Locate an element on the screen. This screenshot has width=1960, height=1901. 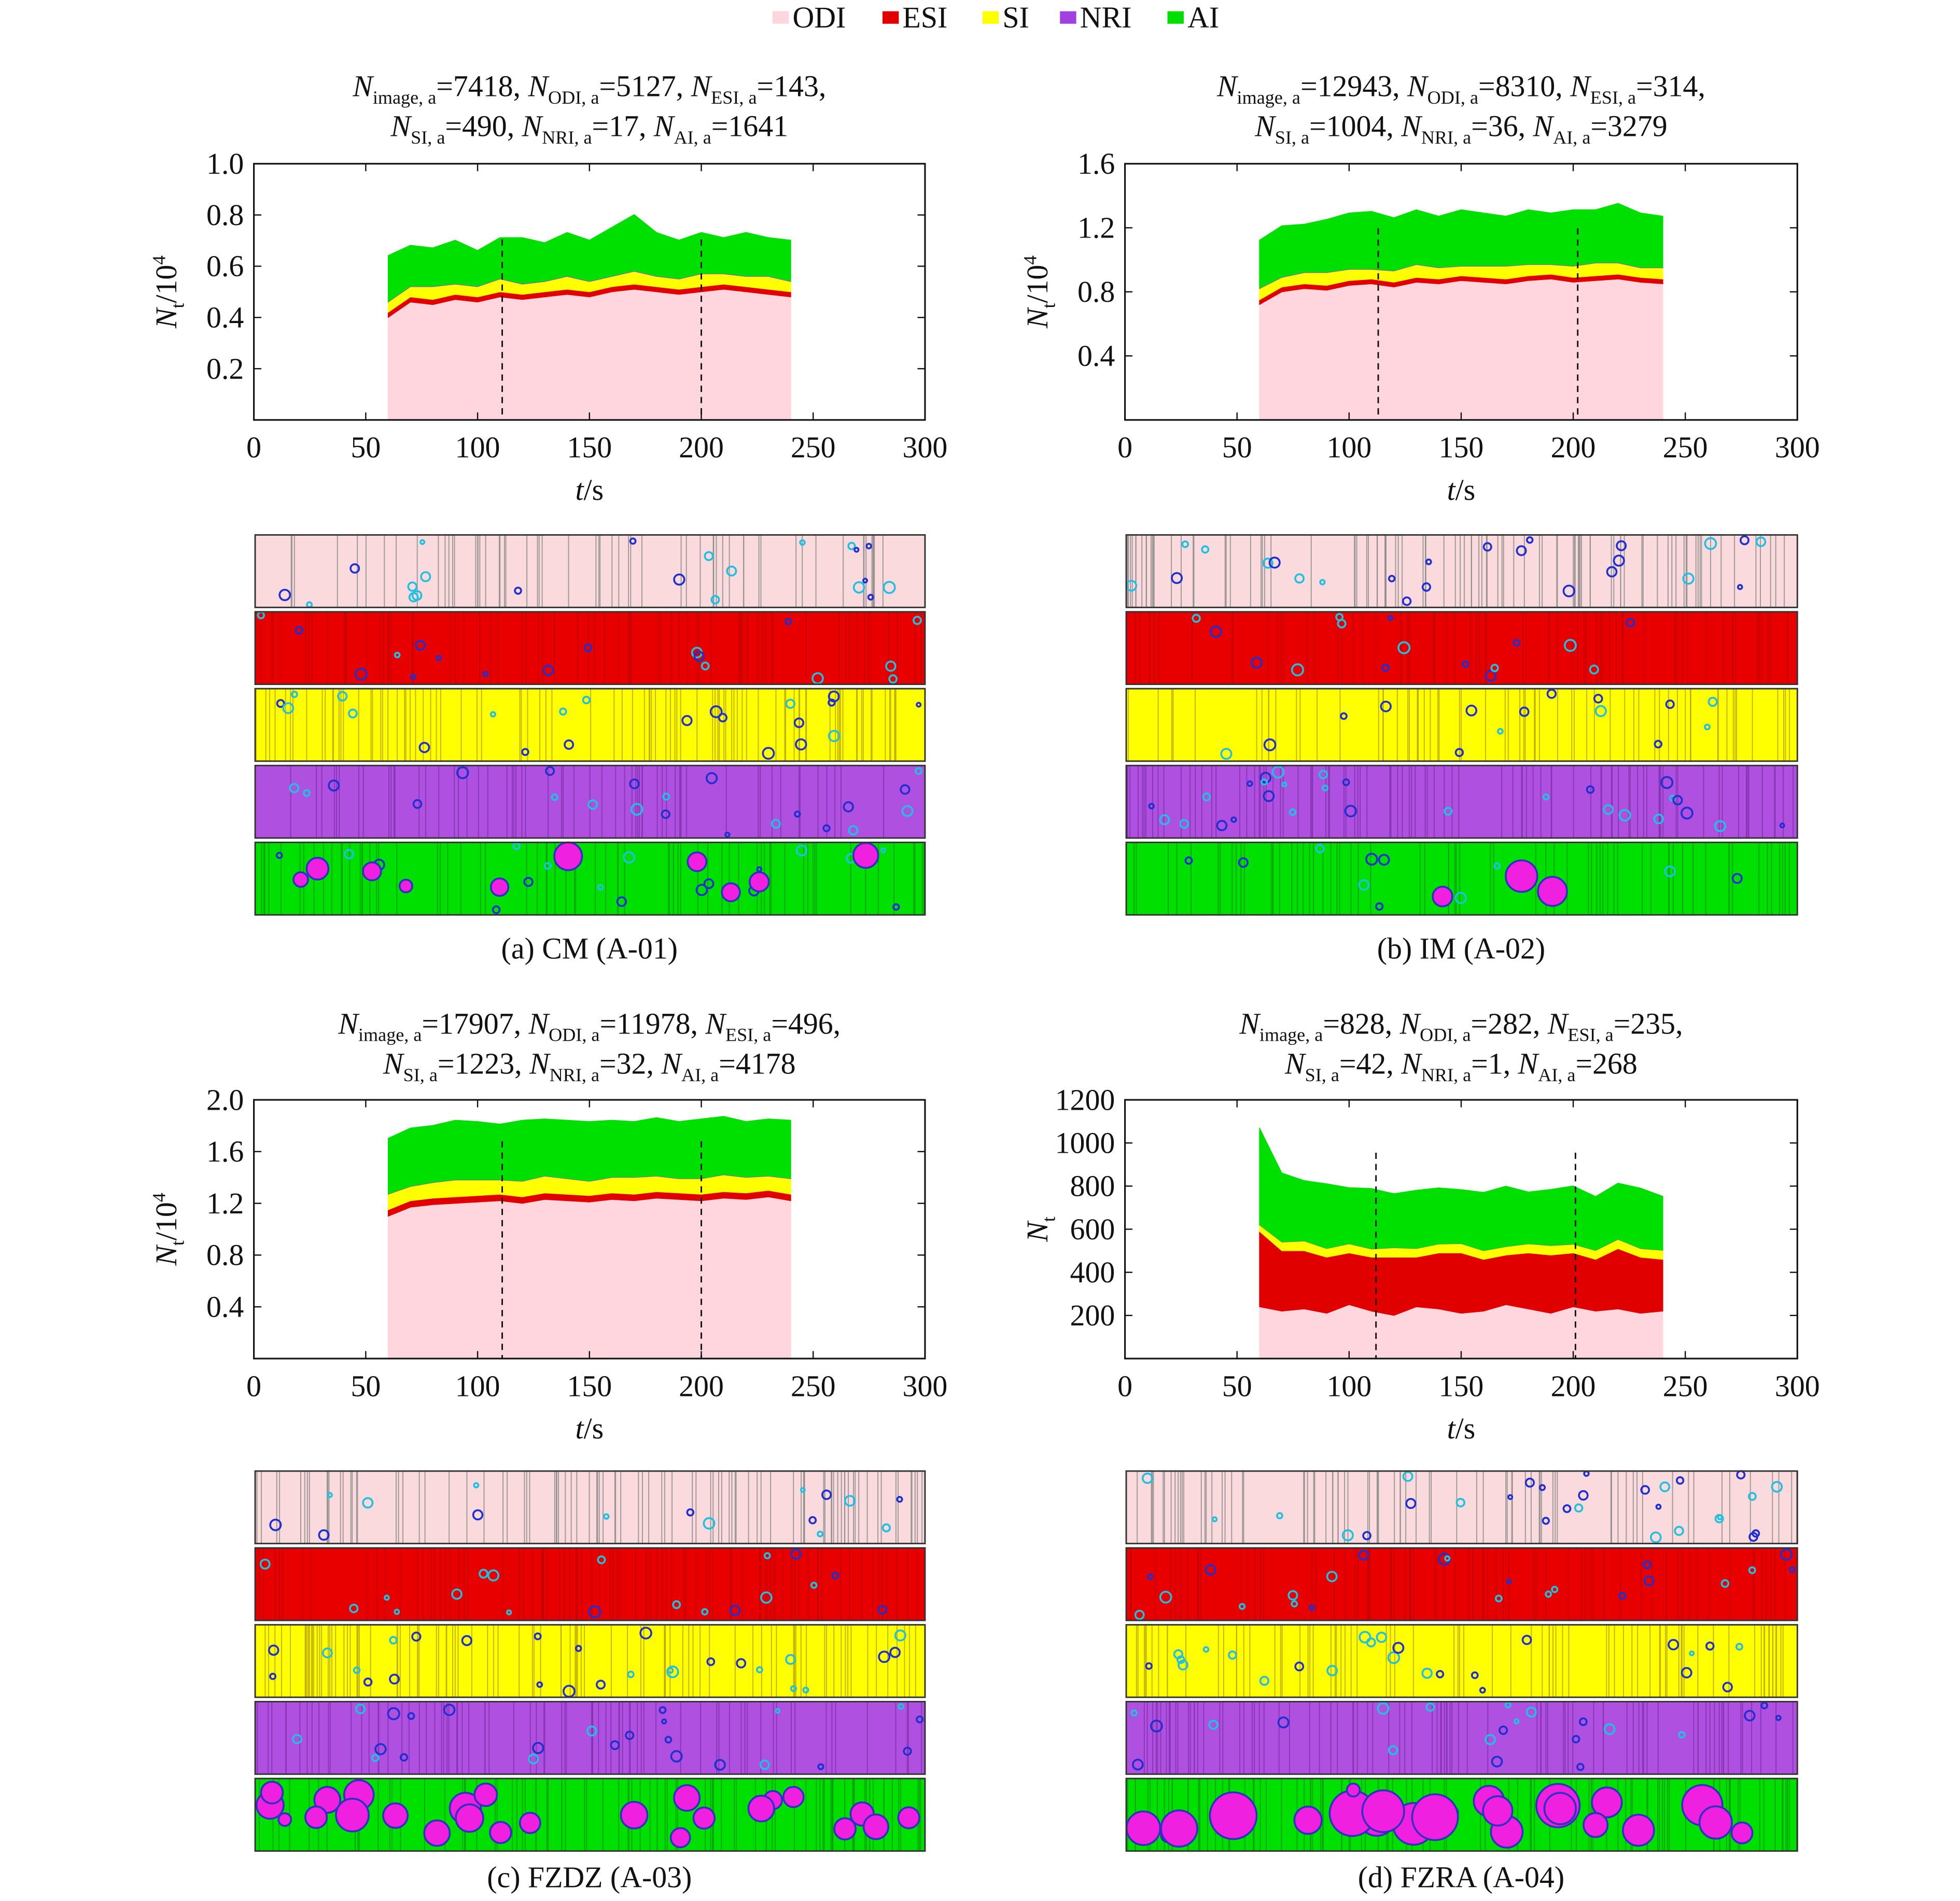
x-tick-label: 150 is located at coordinates (1461, 447).